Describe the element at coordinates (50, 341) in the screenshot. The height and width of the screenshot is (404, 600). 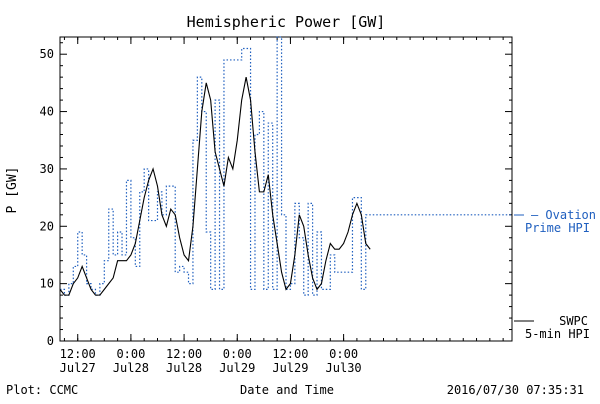
I see `y-tick-label: 0` at that location.